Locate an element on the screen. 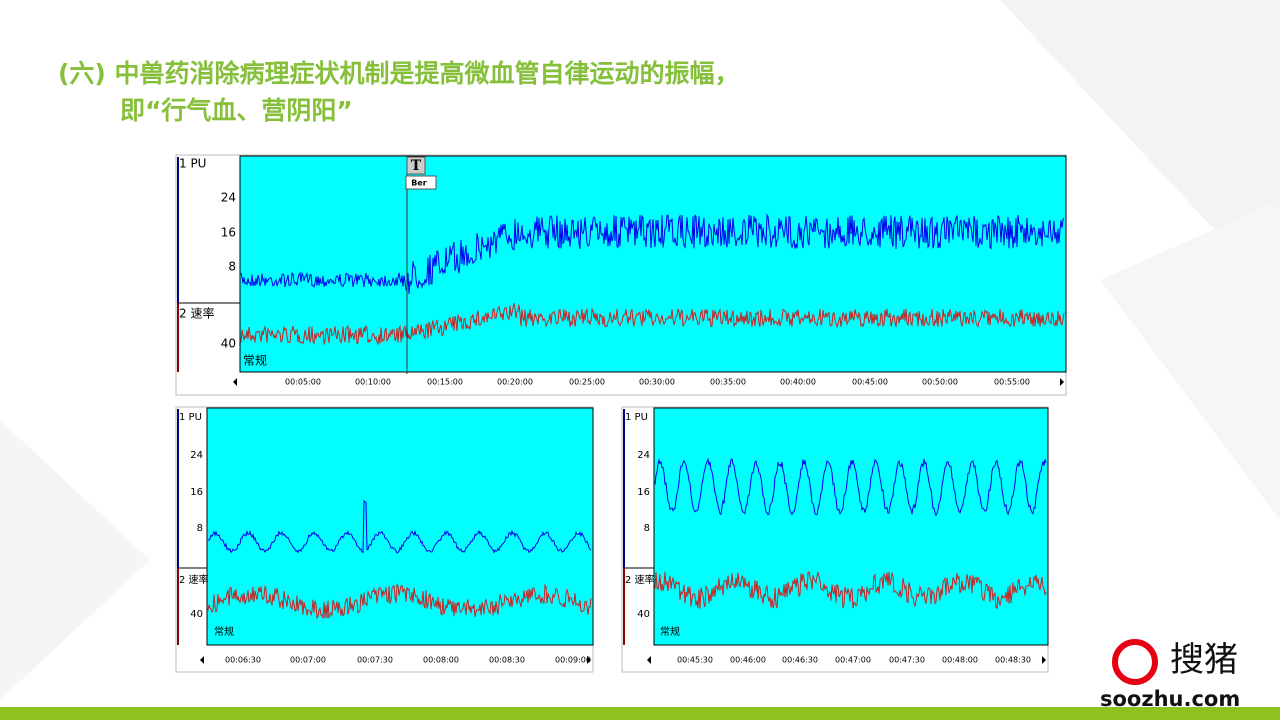 The image size is (1280, 720). marker-icon: T is located at coordinates (416, 166).